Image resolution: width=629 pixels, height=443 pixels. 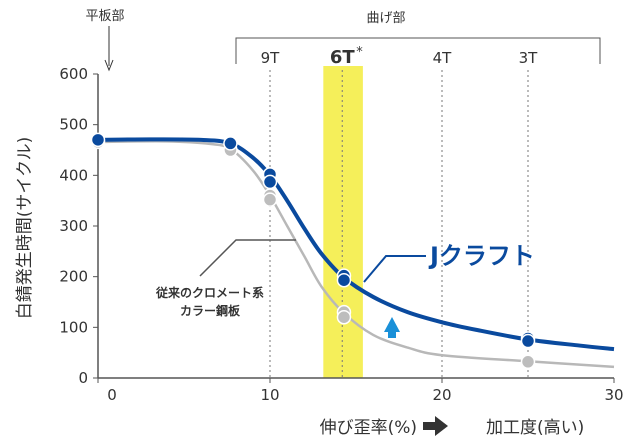 What do you see at coordinates (73, 175) in the screenshot?
I see `y-tick-label: 400` at bounding box center [73, 175].